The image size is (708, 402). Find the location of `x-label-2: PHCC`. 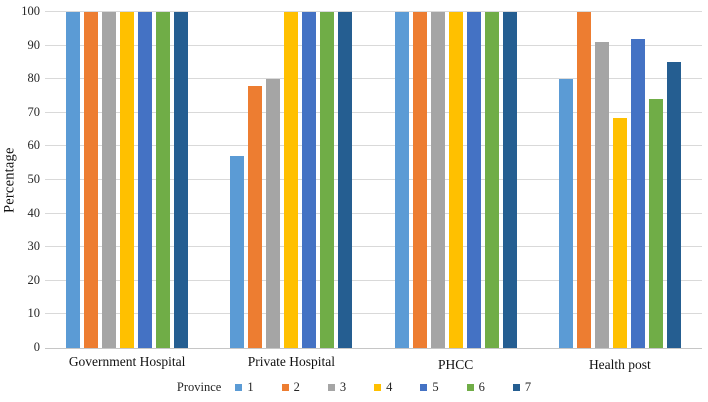

x-label-2: PHCC is located at coordinates (455, 364).